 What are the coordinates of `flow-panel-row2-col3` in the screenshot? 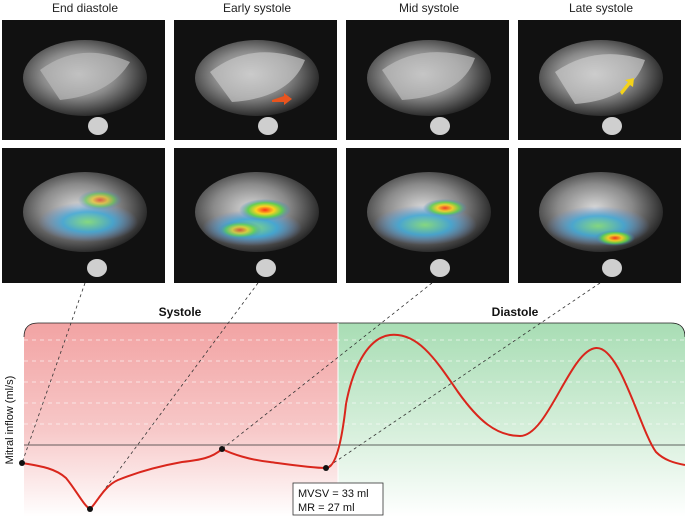 It's located at (427, 215).